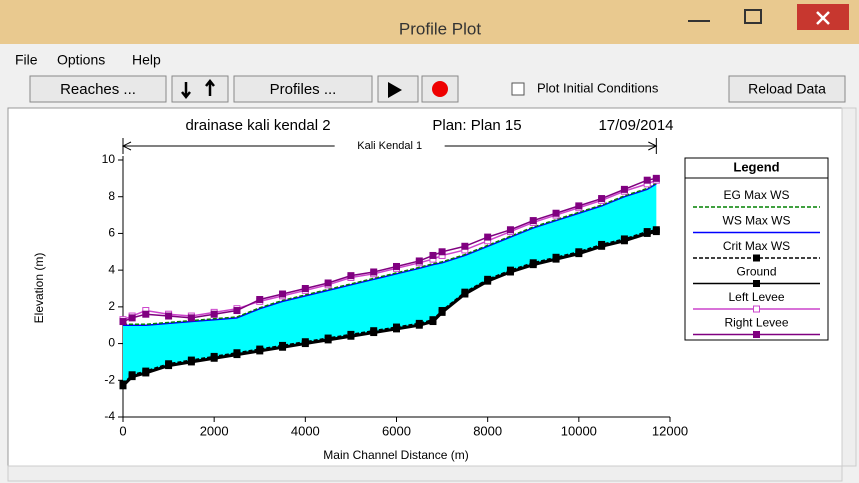 Image resolution: width=859 pixels, height=483 pixels. I want to click on plan-label: Plan: Plan 15, so click(476, 125).